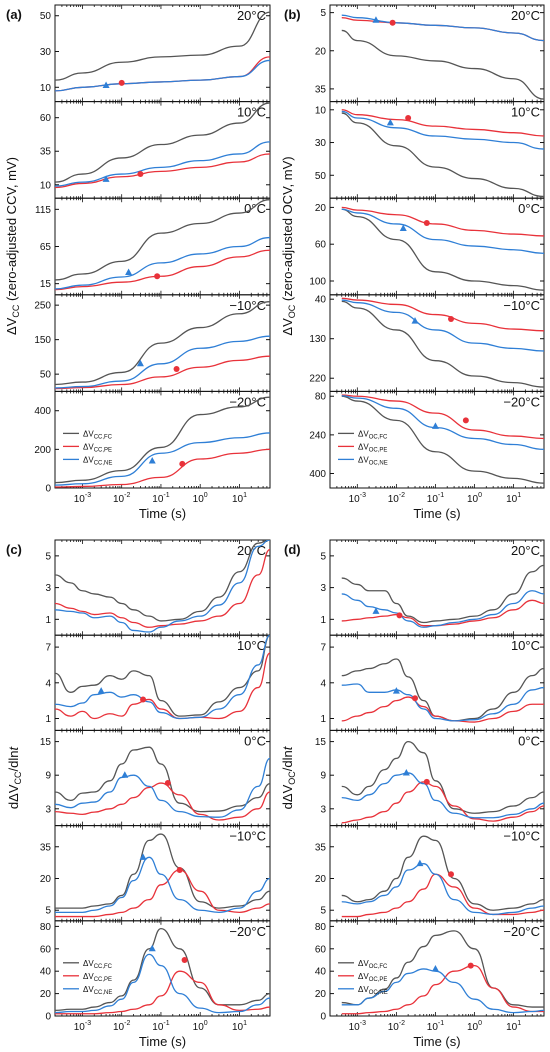 The height and width of the screenshot is (1052, 550). What do you see at coordinates (287, 760) in the screenshot?
I see `y-label-rest: /dln` at bounding box center [287, 760].